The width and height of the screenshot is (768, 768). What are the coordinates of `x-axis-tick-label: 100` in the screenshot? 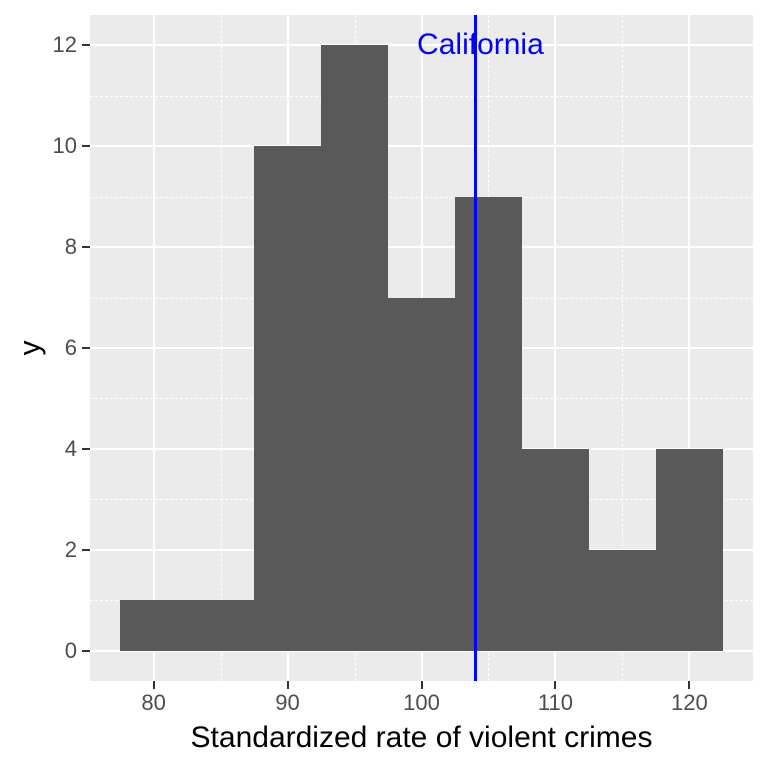 It's located at (421, 702).